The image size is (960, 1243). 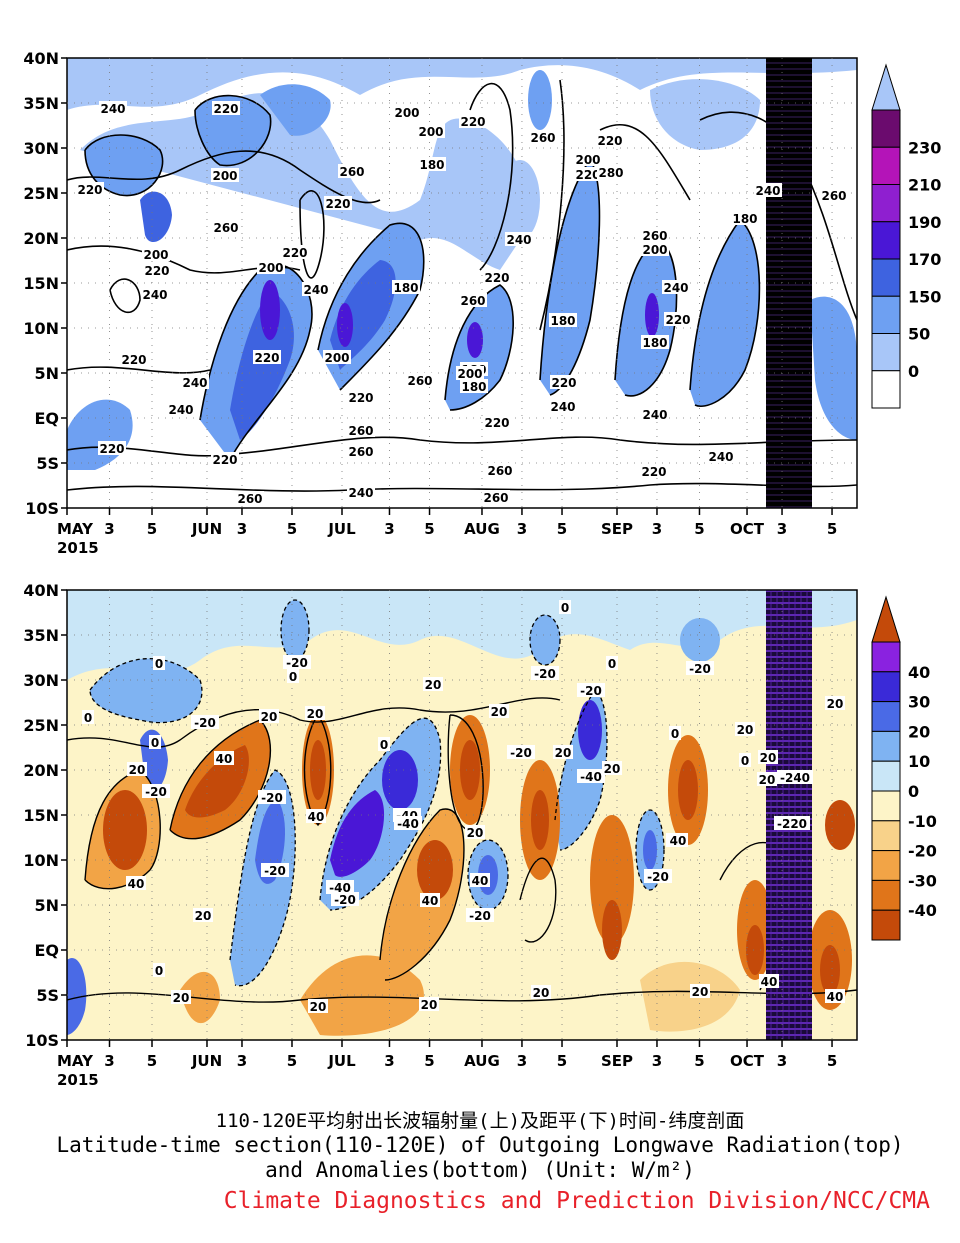 What do you see at coordinates (792, 824) in the screenshot?
I see `contour-label: -220` at bounding box center [792, 824].